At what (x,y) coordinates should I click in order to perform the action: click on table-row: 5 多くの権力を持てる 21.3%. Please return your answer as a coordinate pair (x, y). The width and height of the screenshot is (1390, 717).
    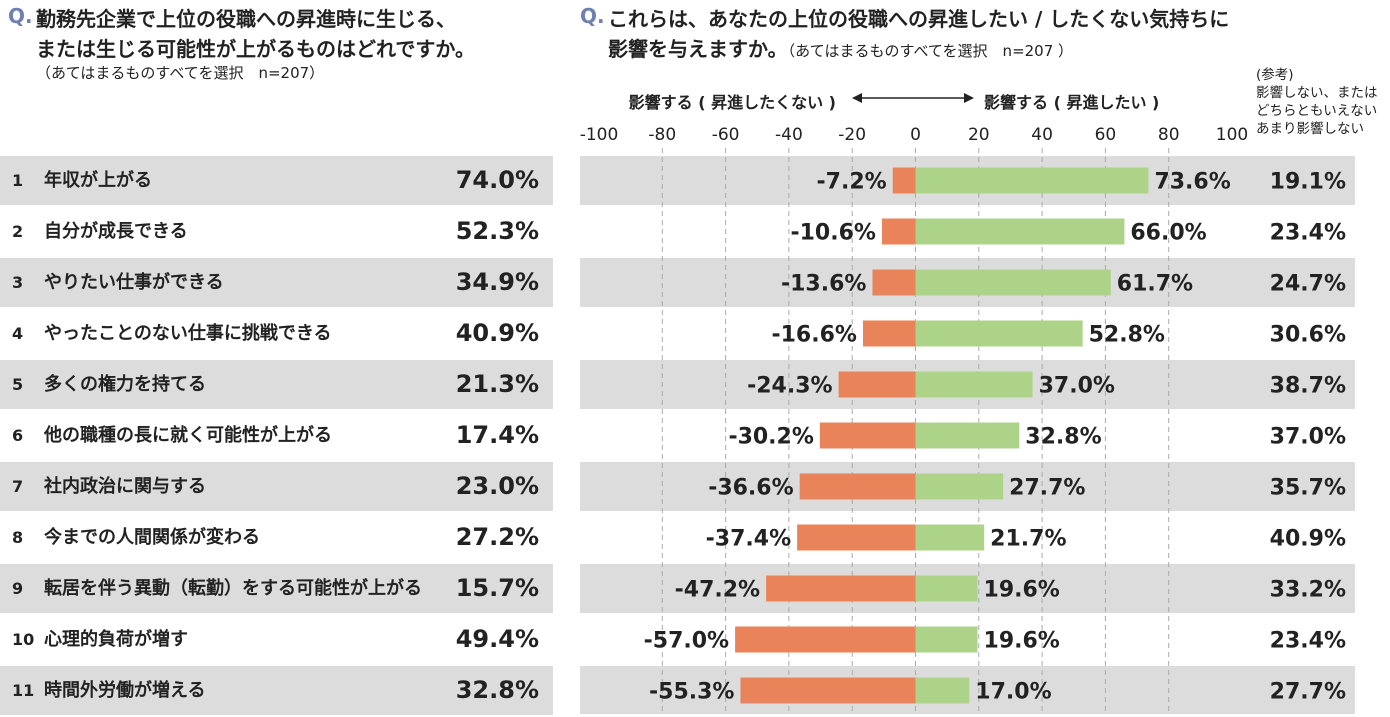
    Looking at the image, I should click on (276, 384).